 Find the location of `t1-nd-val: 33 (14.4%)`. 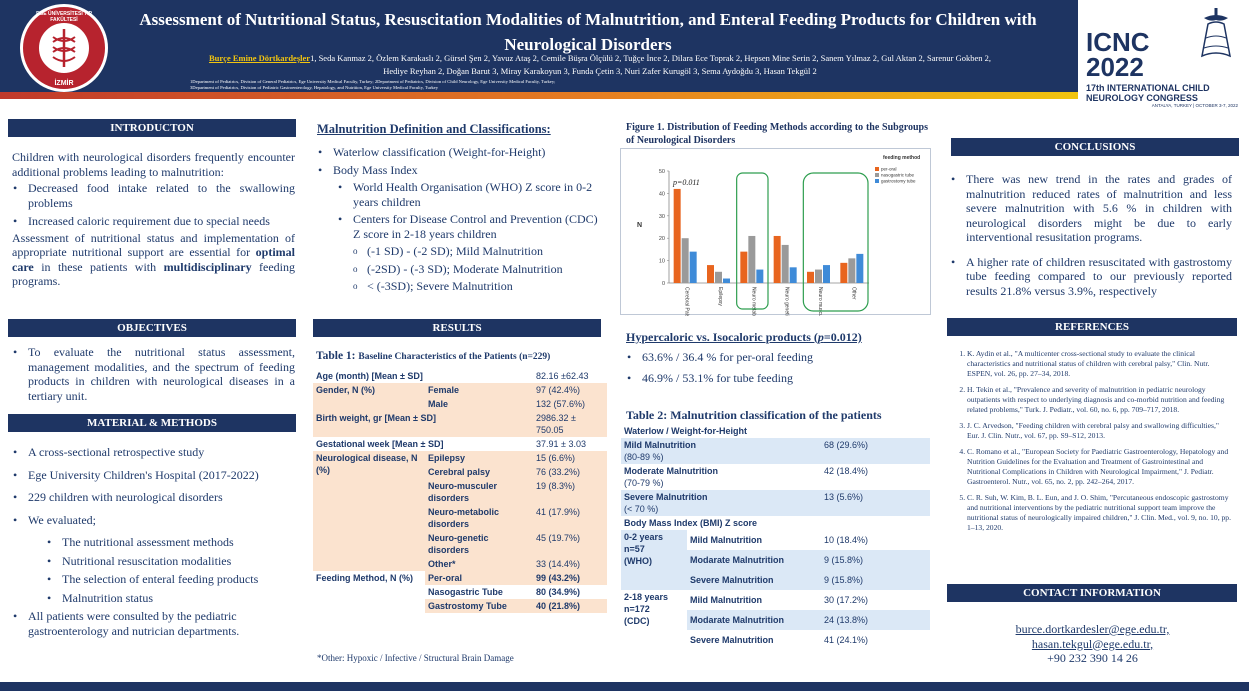

t1-nd-val: 33 (14.4%) is located at coordinates (570, 564).